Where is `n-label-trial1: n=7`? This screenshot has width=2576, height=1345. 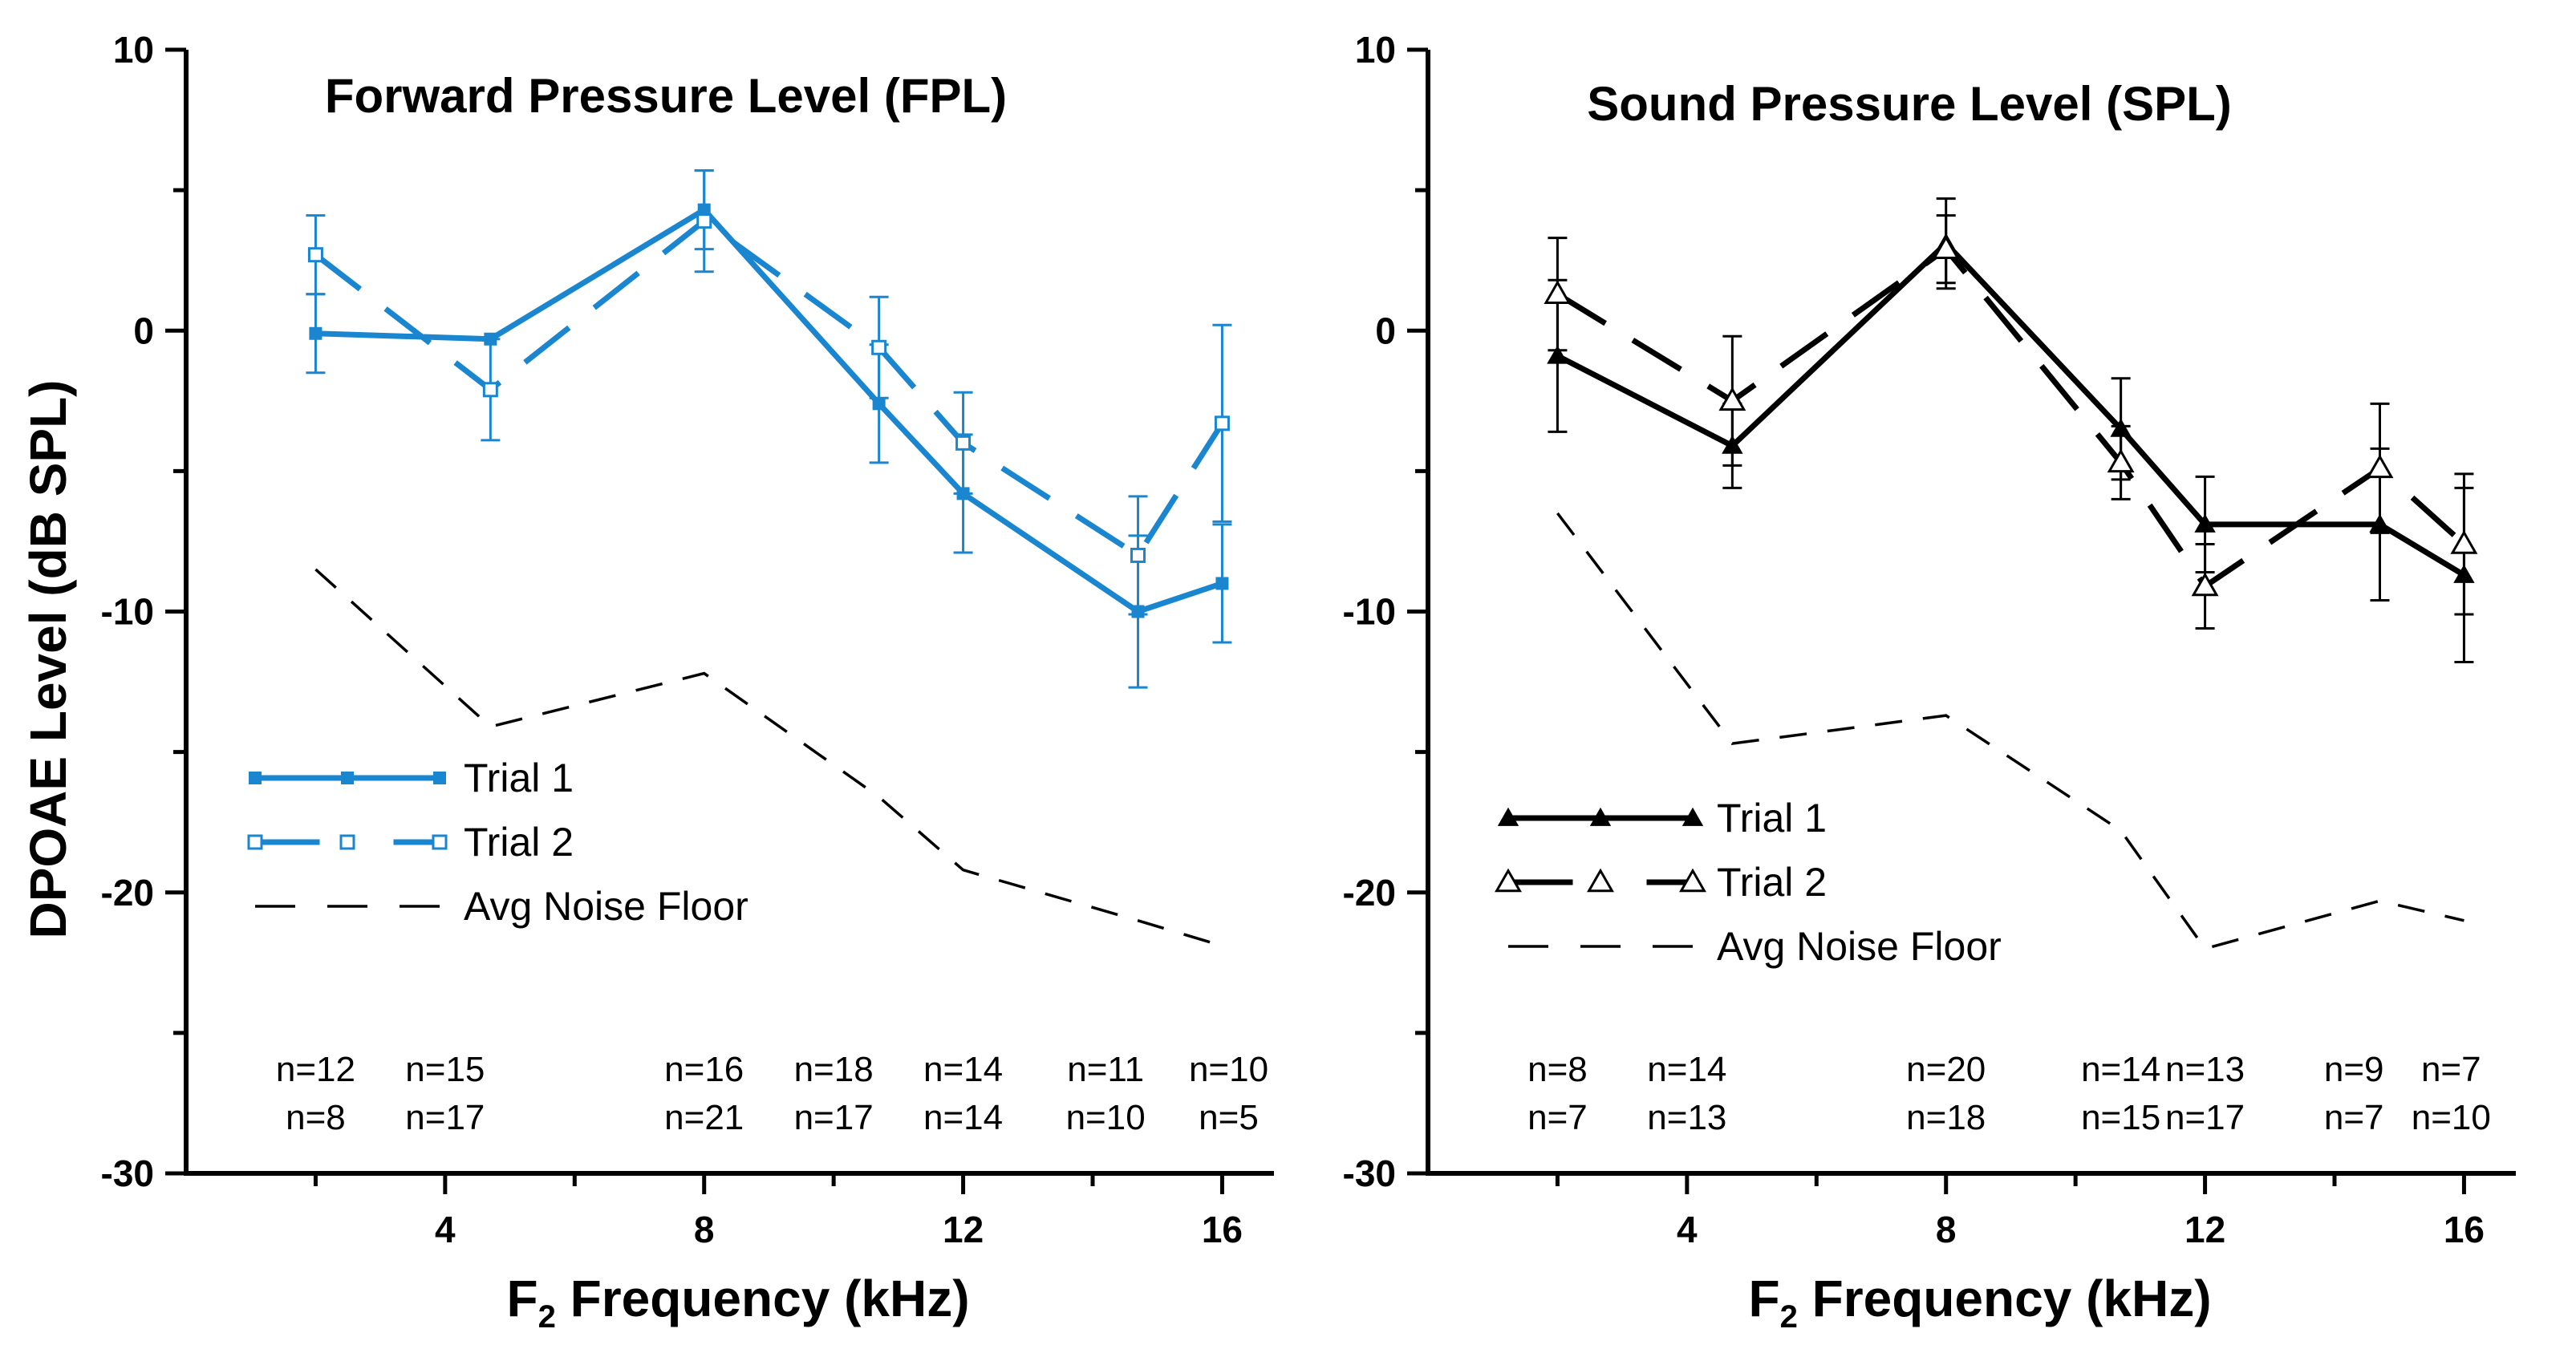
n-label-trial1: n=7 is located at coordinates (2451, 1069).